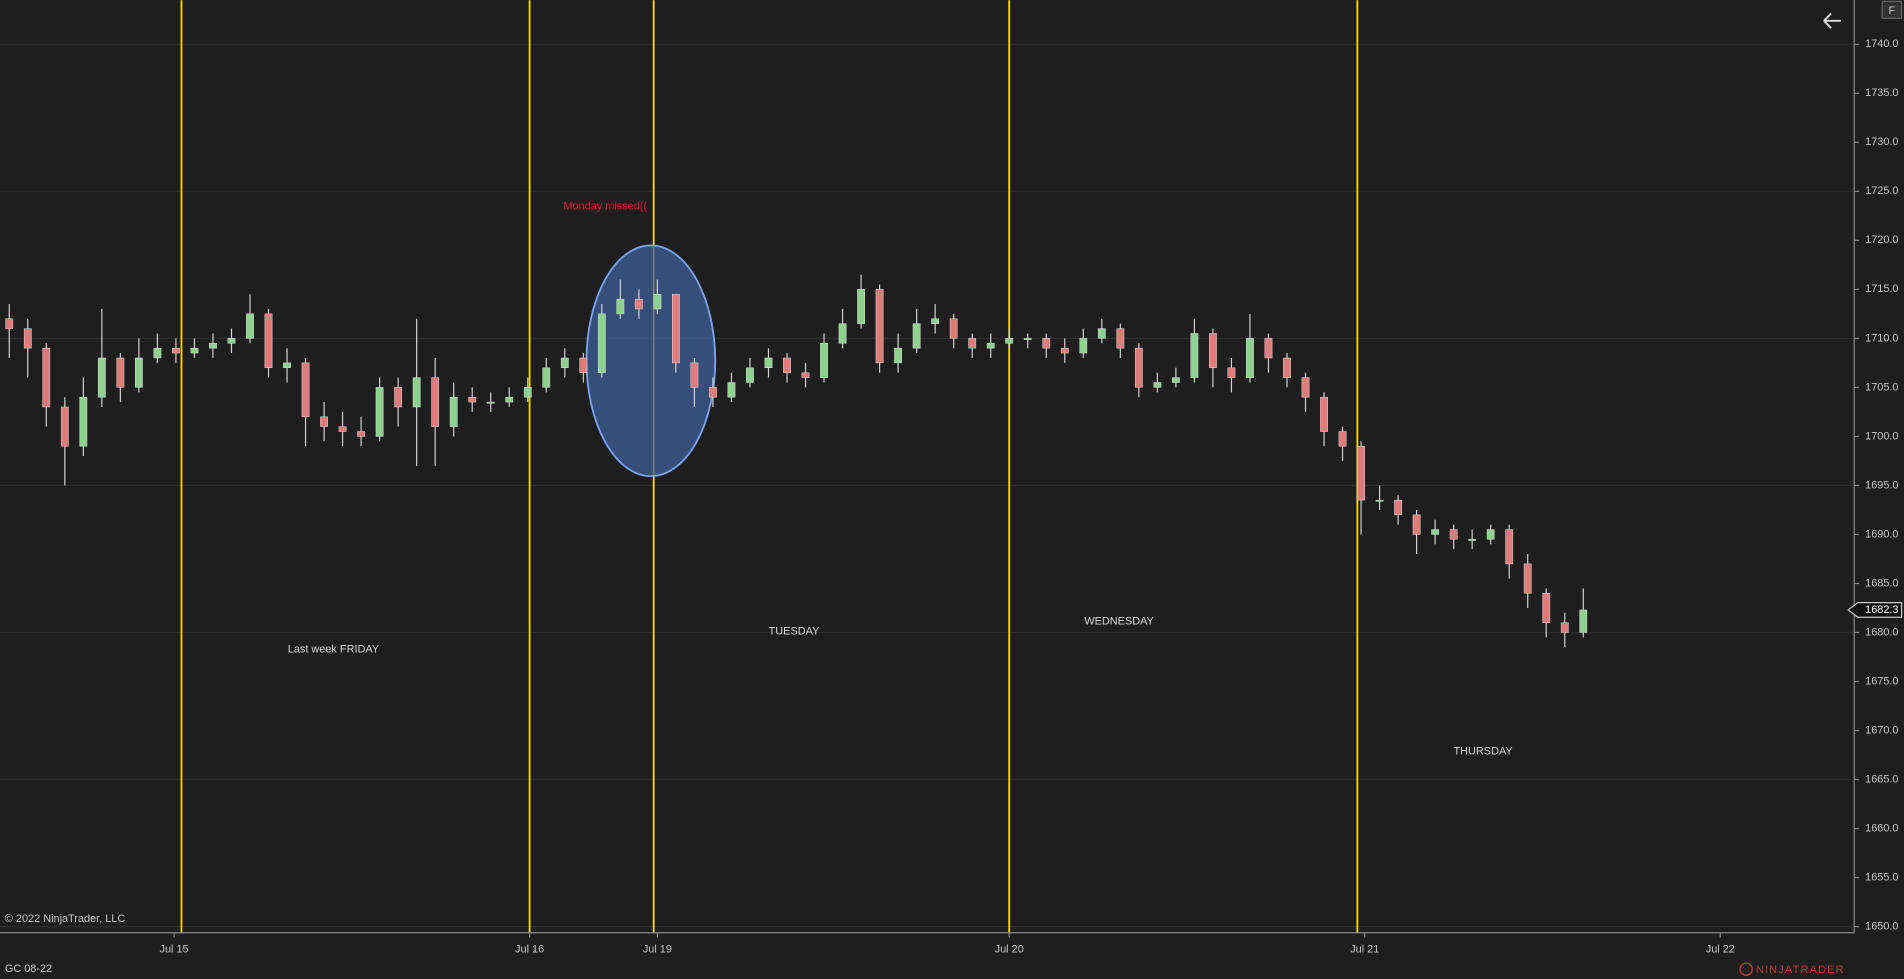 The height and width of the screenshot is (979, 1904). I want to click on annotation: WEDNESDAY, so click(1119, 622).